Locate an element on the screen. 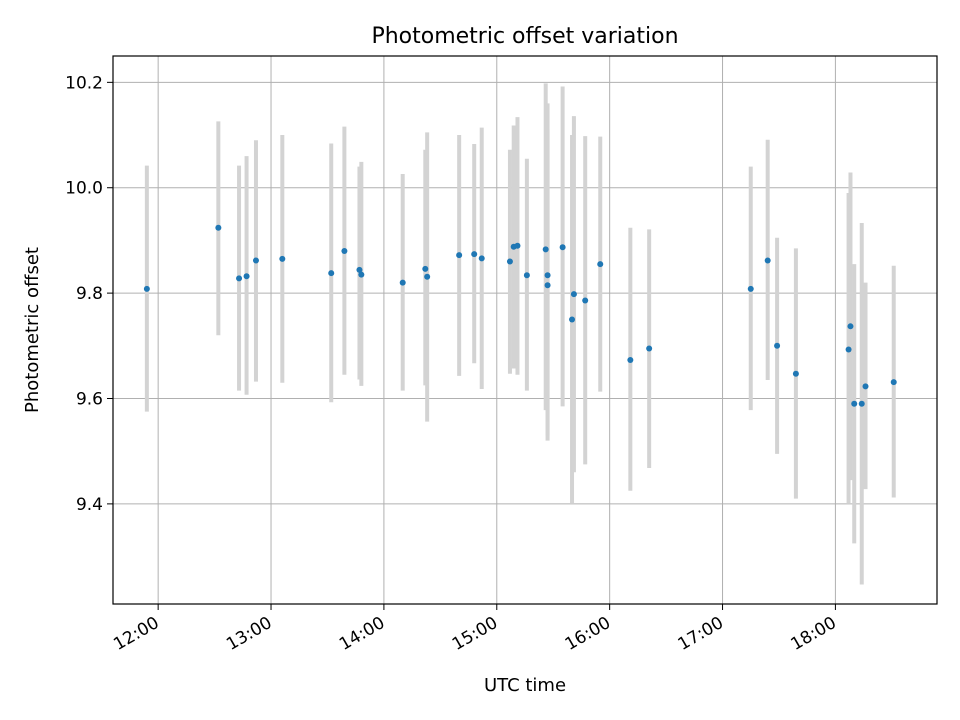 This screenshot has width=960, height=720. x-tick-label: 12:00 is located at coordinates (136, 634).